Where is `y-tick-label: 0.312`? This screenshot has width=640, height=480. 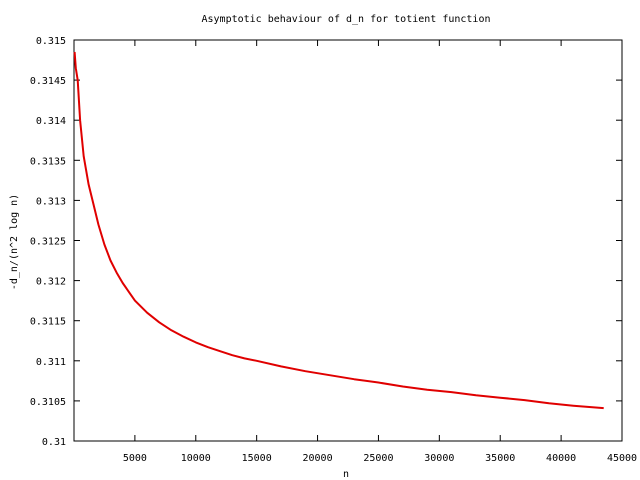
y-tick-label: 0.312 is located at coordinates (51, 282).